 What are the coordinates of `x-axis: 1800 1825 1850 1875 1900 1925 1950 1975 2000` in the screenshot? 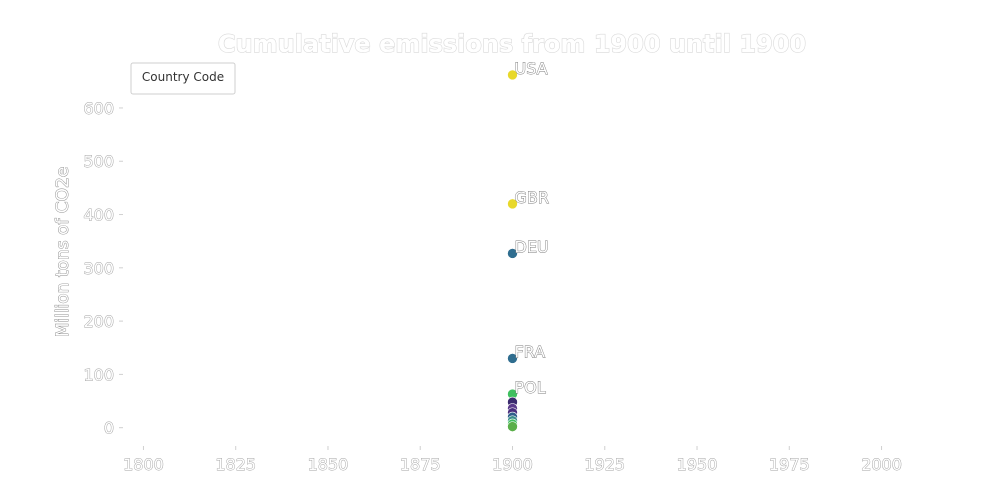 It's located at (512, 460).